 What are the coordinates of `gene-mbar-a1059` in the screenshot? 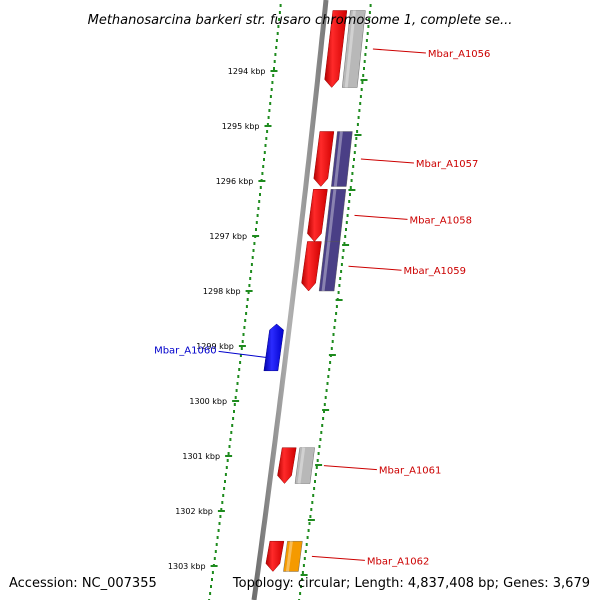 It's located at (321, 266).